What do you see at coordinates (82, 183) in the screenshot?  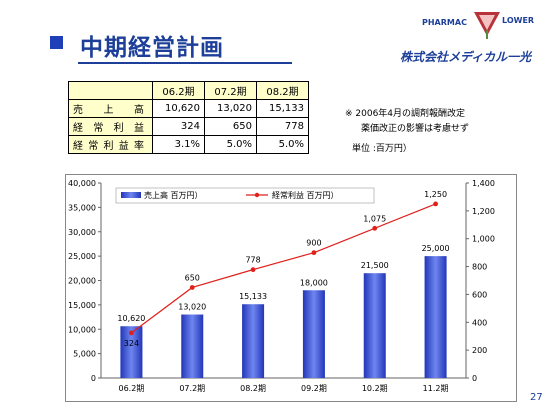 I see `left-tick-label: 40,000` at bounding box center [82, 183].